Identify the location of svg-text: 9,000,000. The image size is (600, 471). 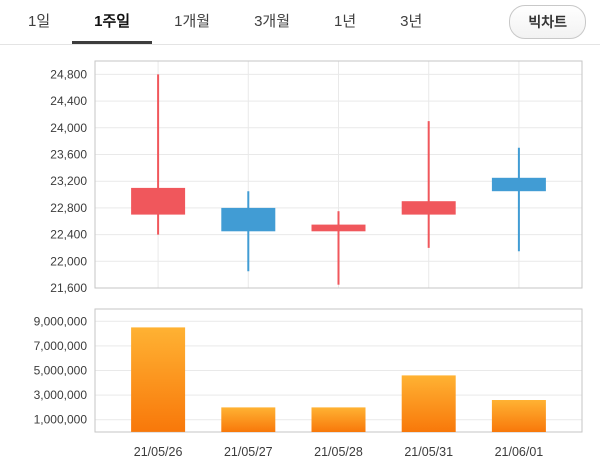
(61, 321).